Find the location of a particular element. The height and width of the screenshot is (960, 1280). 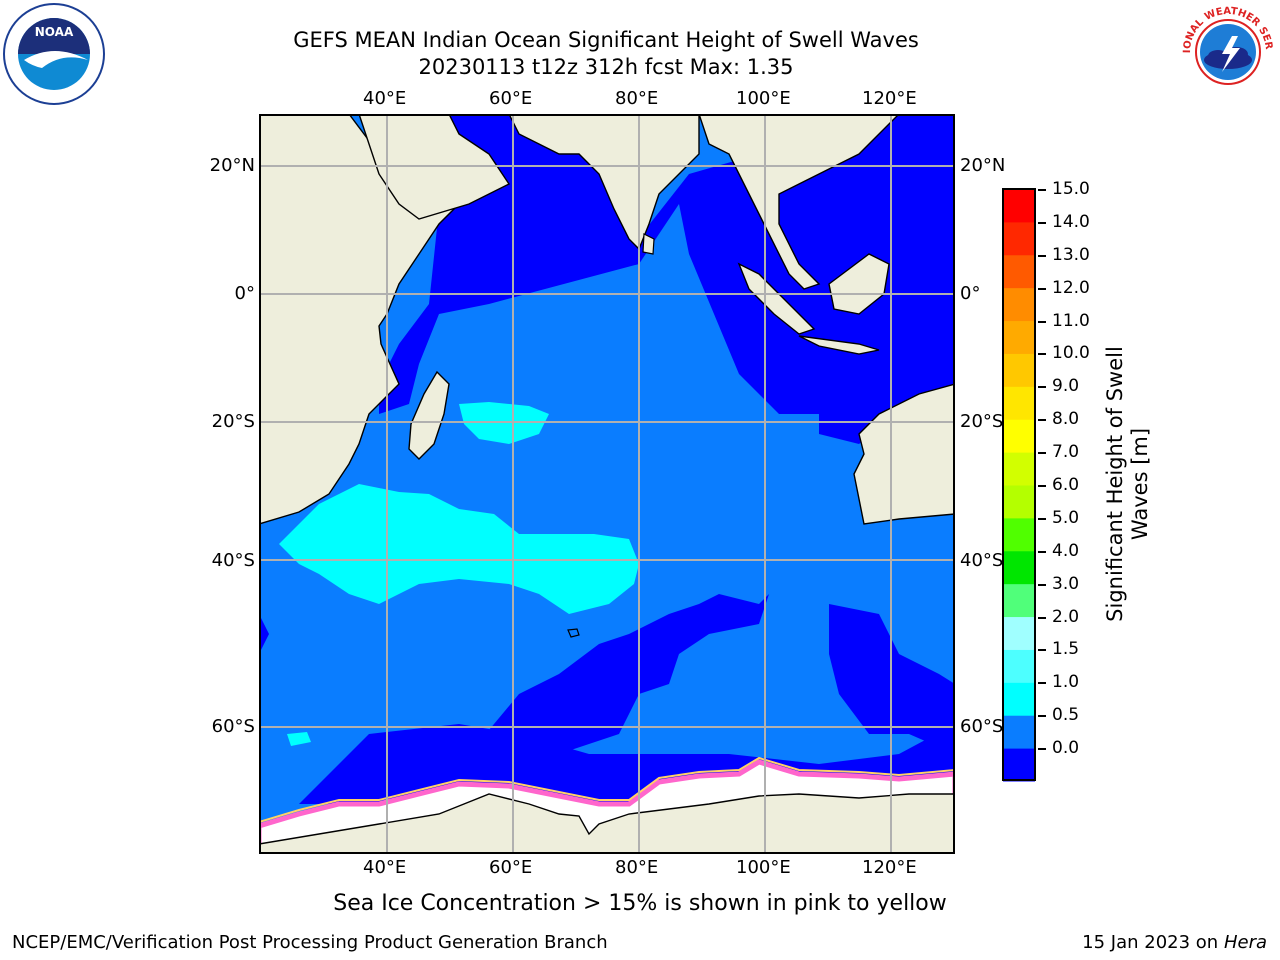

colorbar-tick-label: 9.0 is located at coordinates (1066, 386).